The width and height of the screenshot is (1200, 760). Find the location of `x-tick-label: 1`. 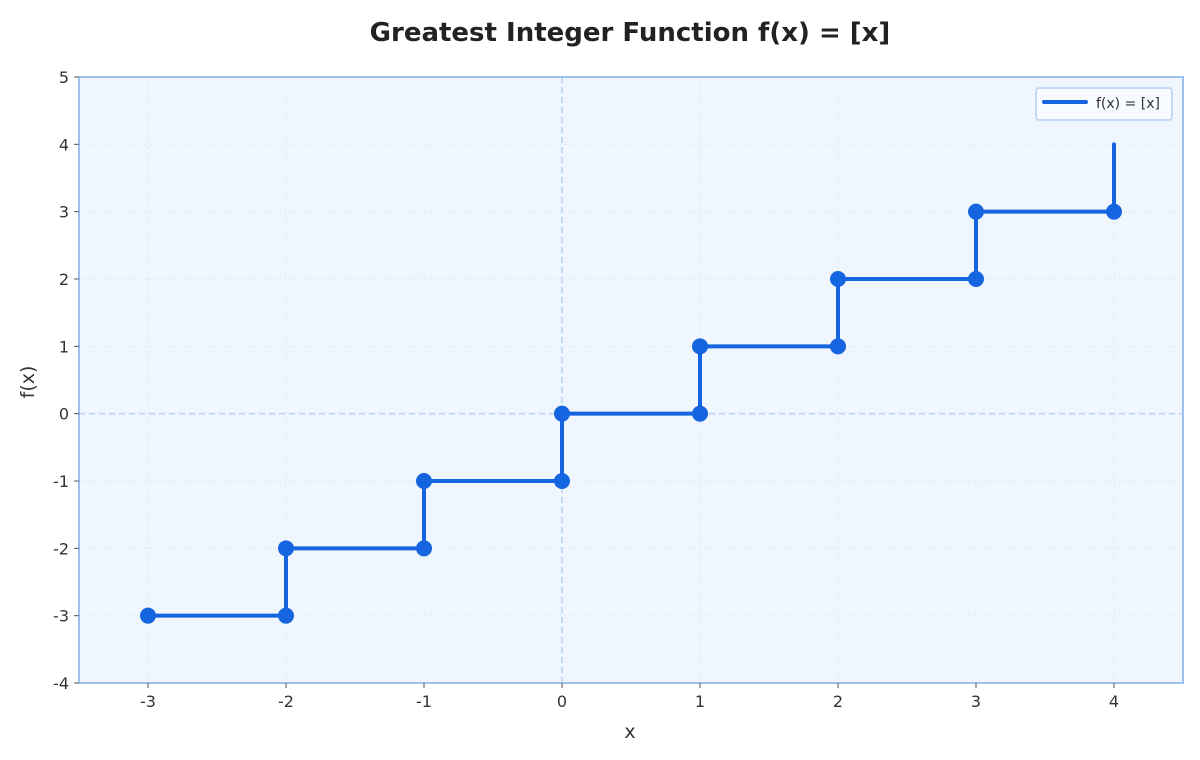

x-tick-label: 1 is located at coordinates (700, 701).